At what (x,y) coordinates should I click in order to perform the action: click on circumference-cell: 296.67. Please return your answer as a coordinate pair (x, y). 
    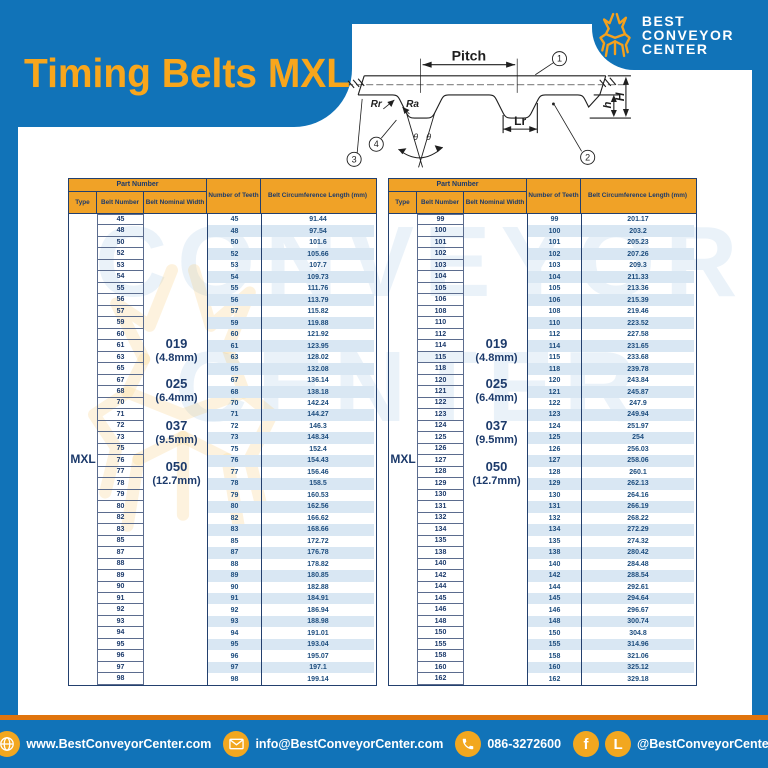
    Looking at the image, I should click on (637, 610).